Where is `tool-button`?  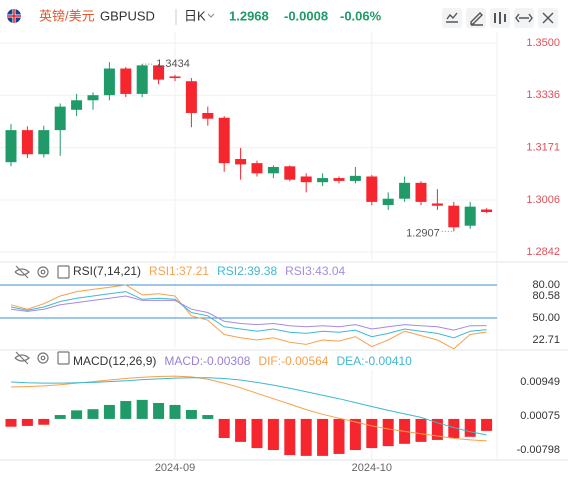 tool-button is located at coordinates (452, 18).